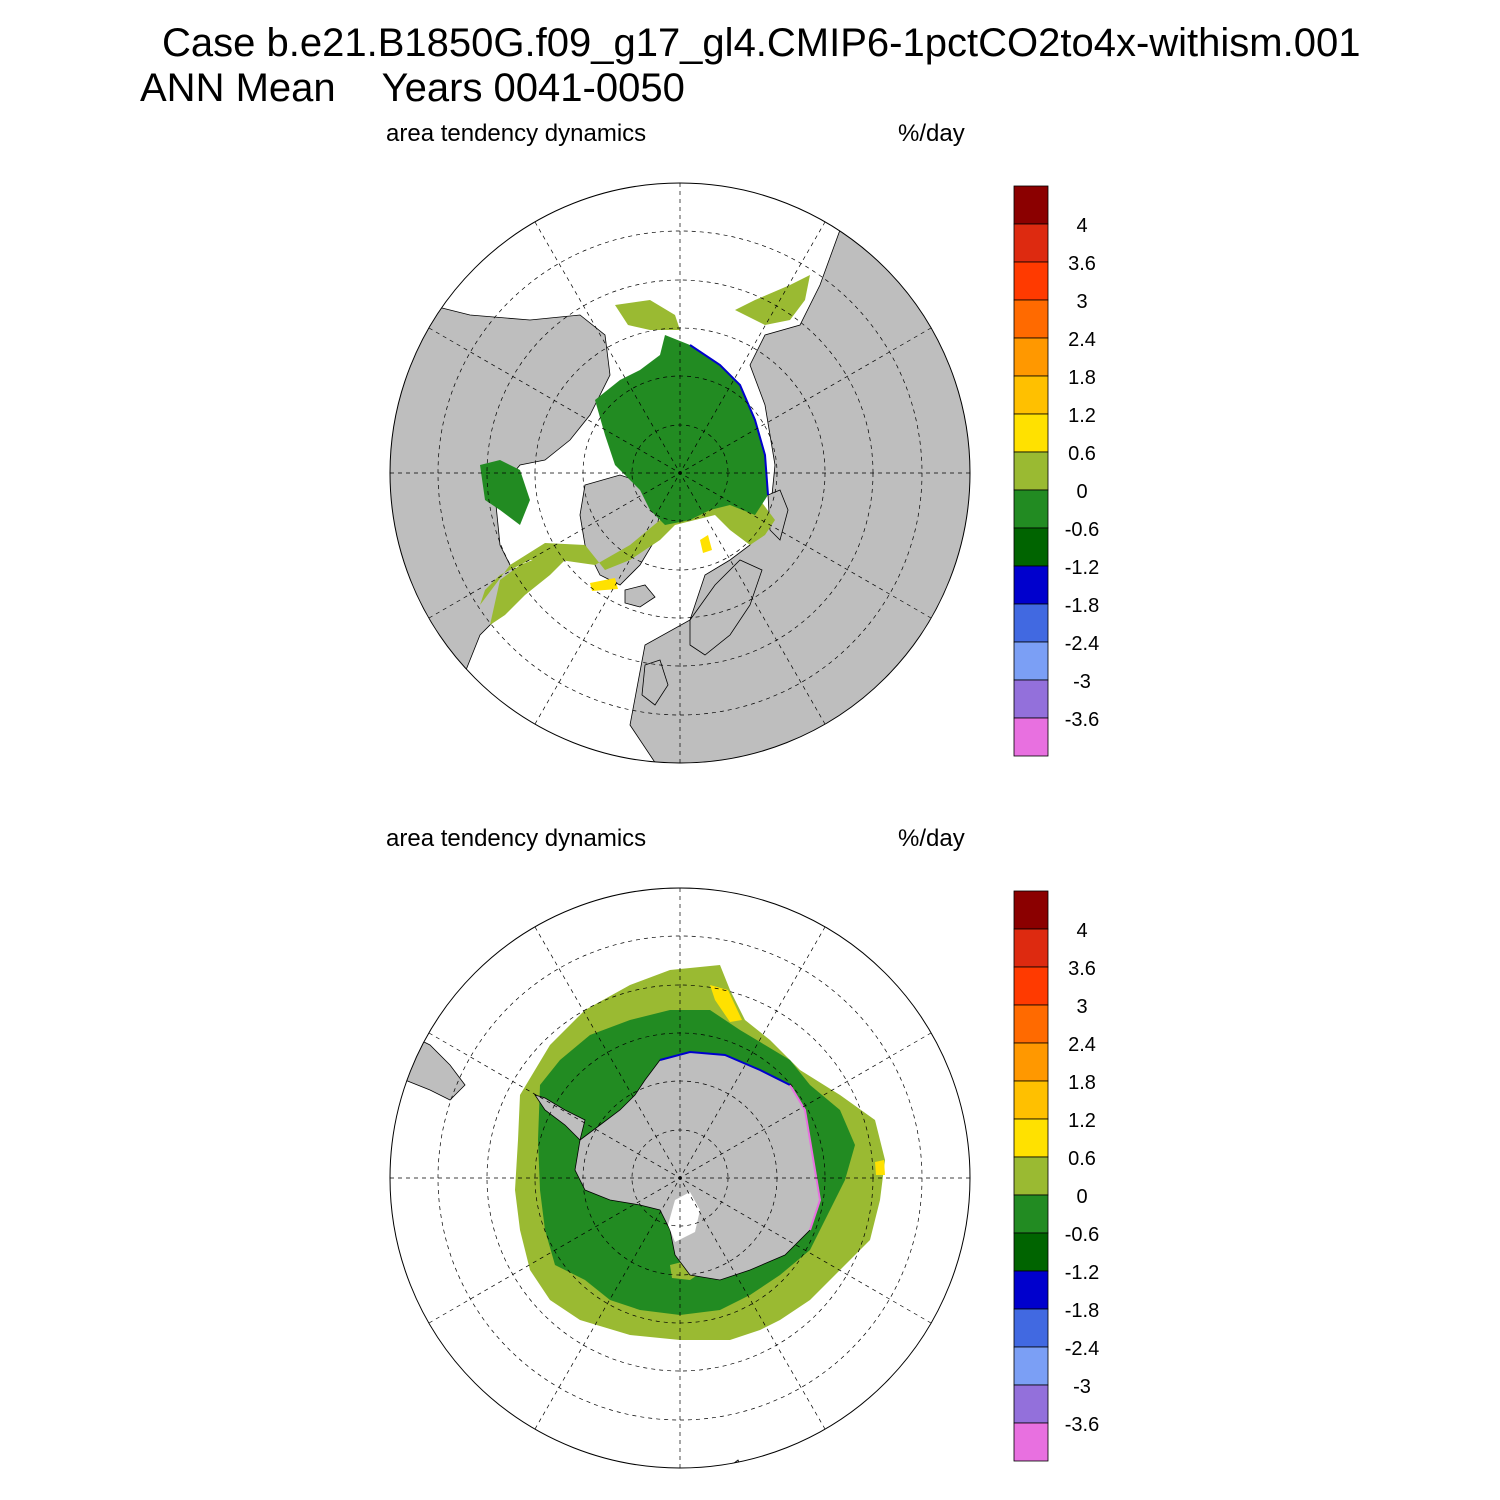 This screenshot has height=1500, width=1500. I want to click on south-colorbar-tick-label: 0, so click(1081, 1197).